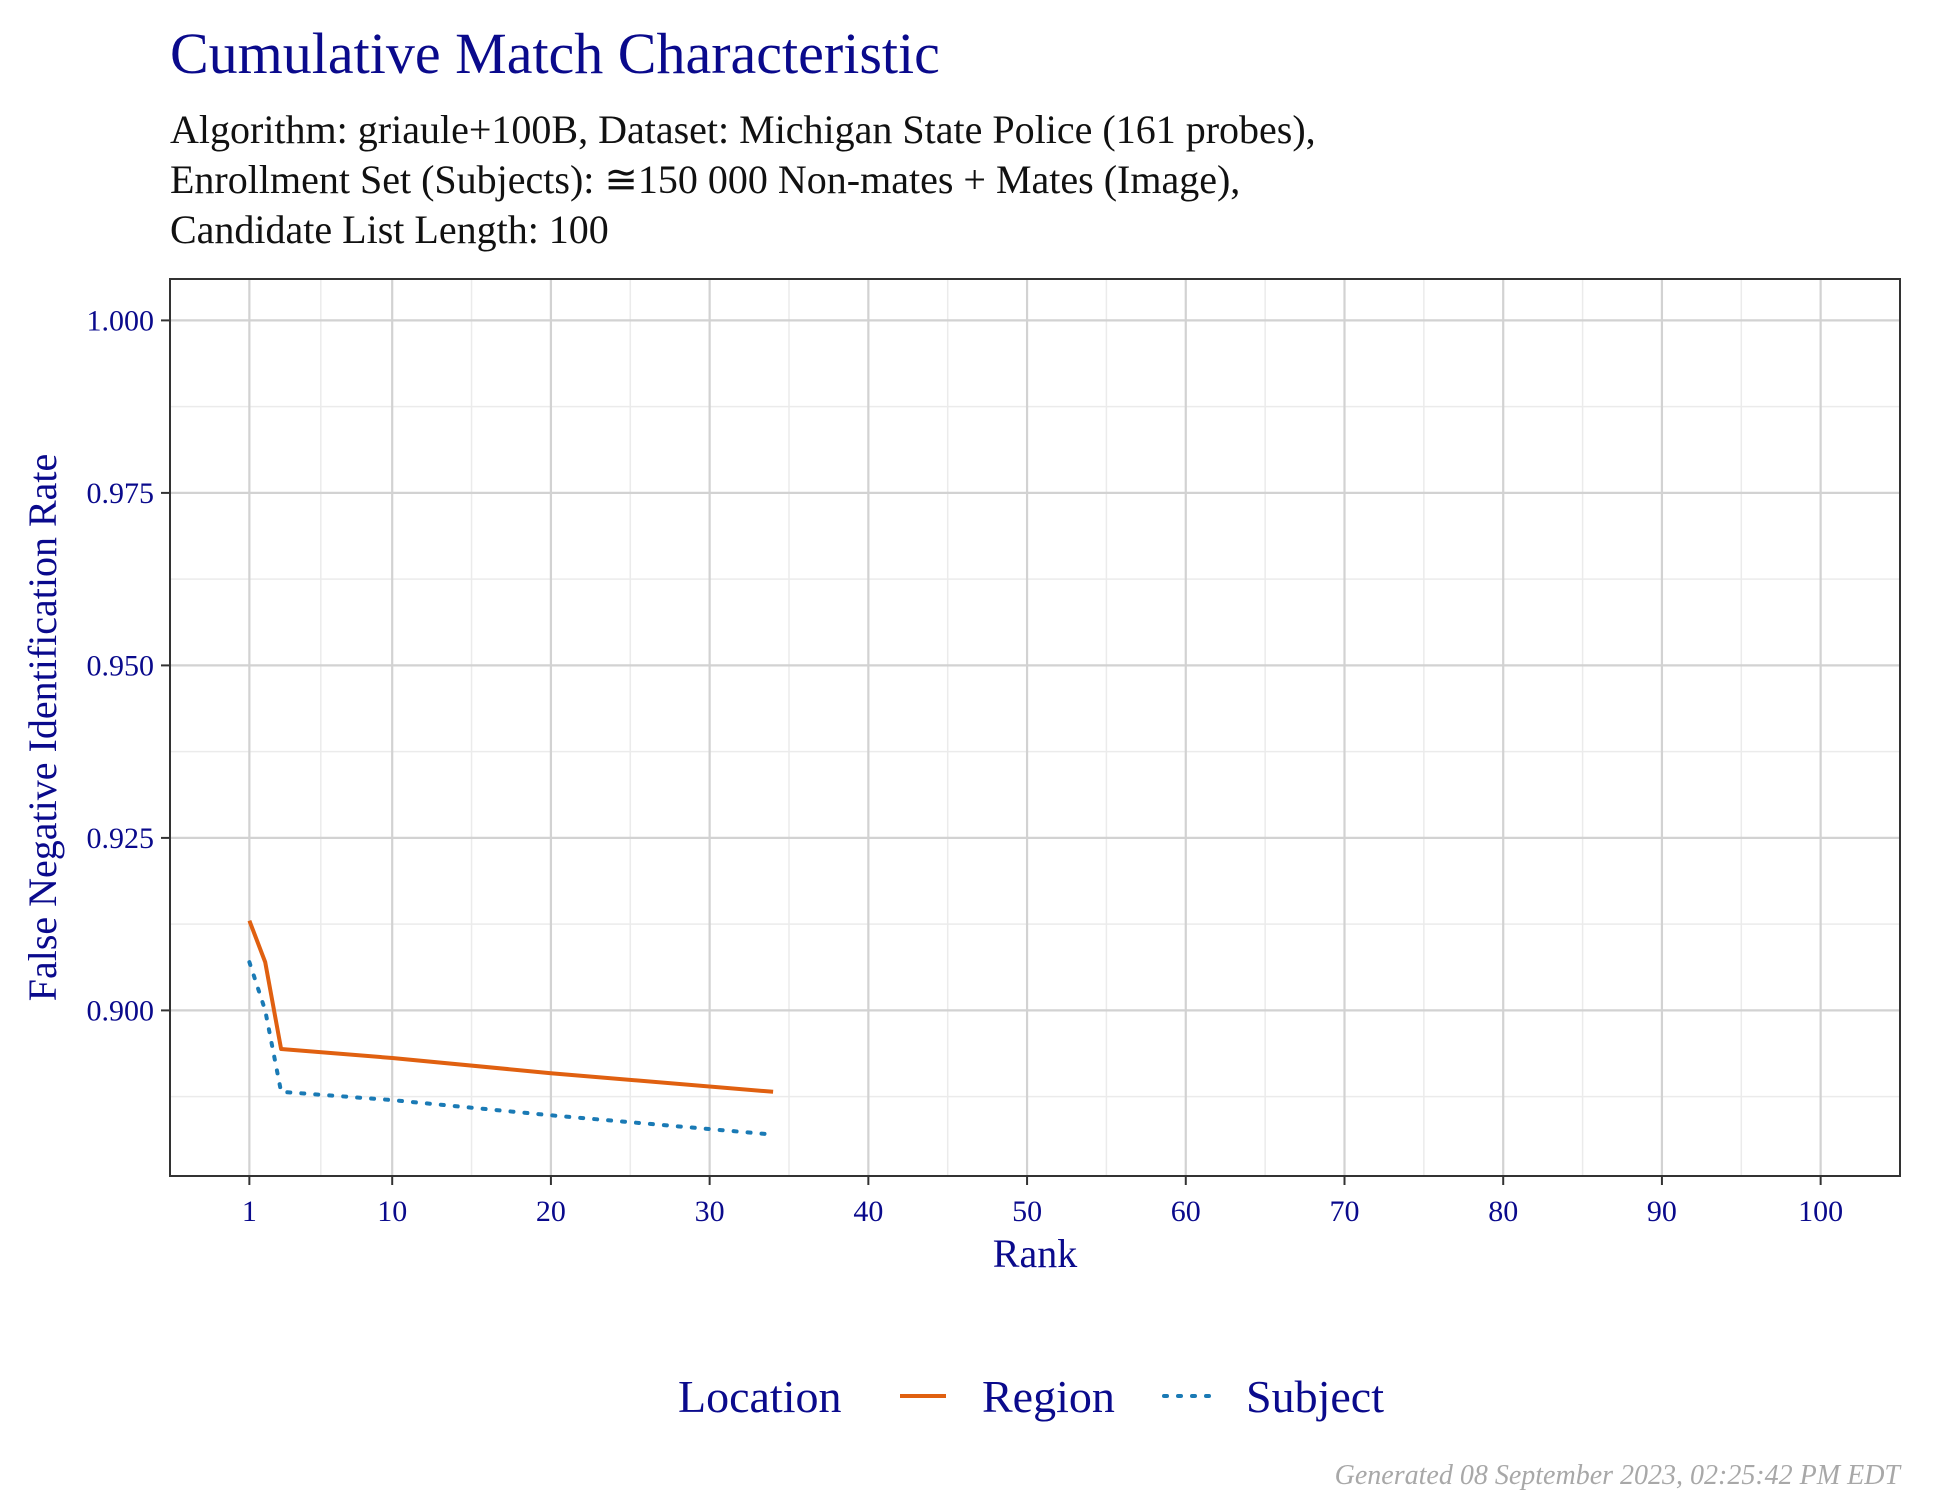  I want to click on x-tick-label: 30, so click(710, 1211).